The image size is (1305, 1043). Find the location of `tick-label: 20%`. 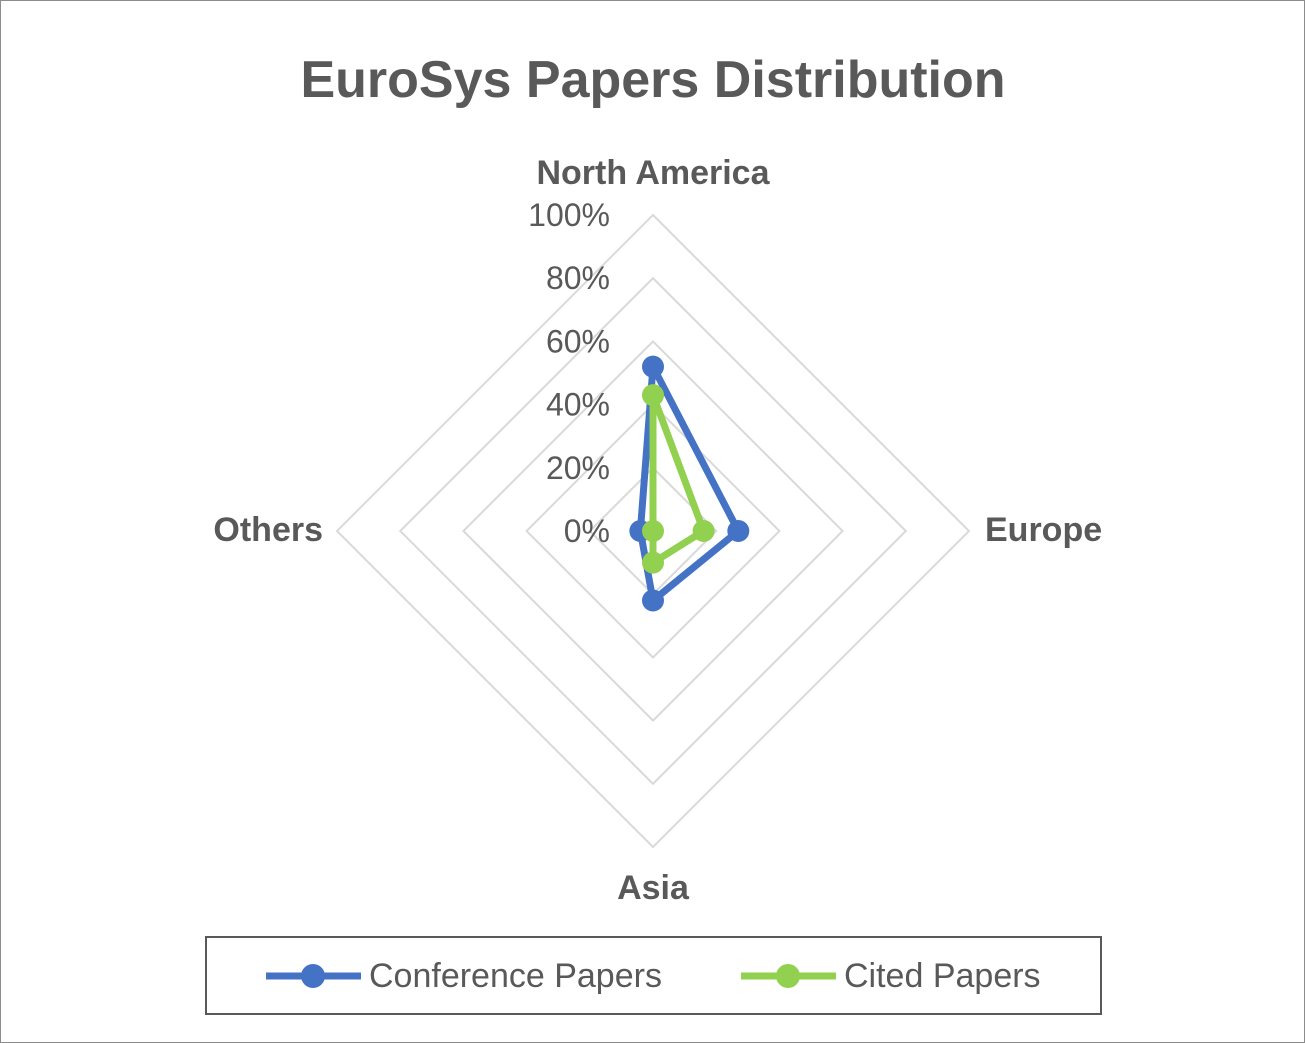

tick-label: 20% is located at coordinates (578, 468).